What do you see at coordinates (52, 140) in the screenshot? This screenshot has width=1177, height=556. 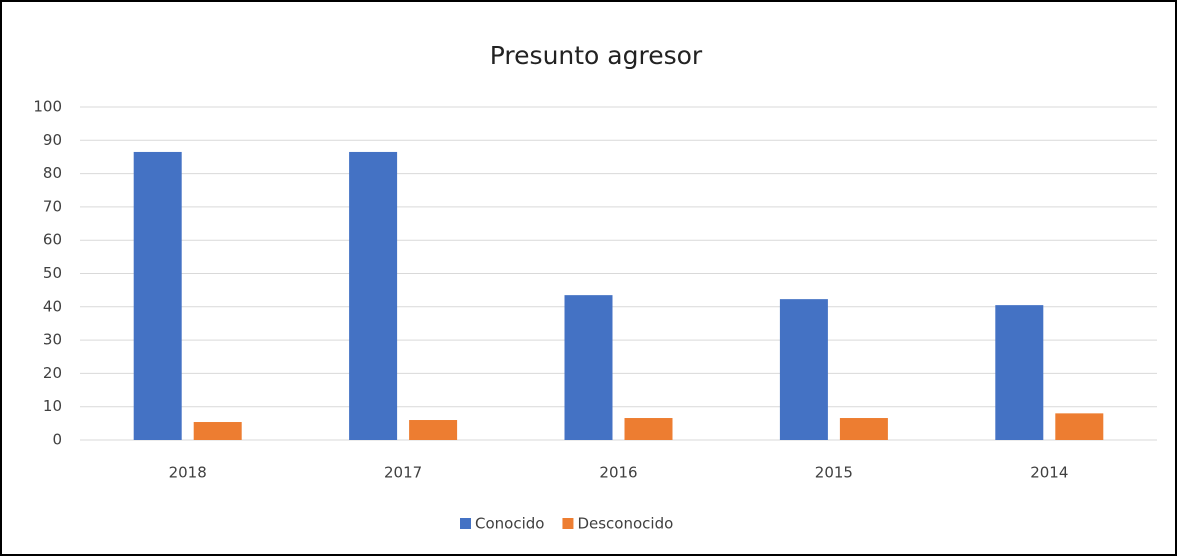 I see `y-tick-label: 90` at bounding box center [52, 140].